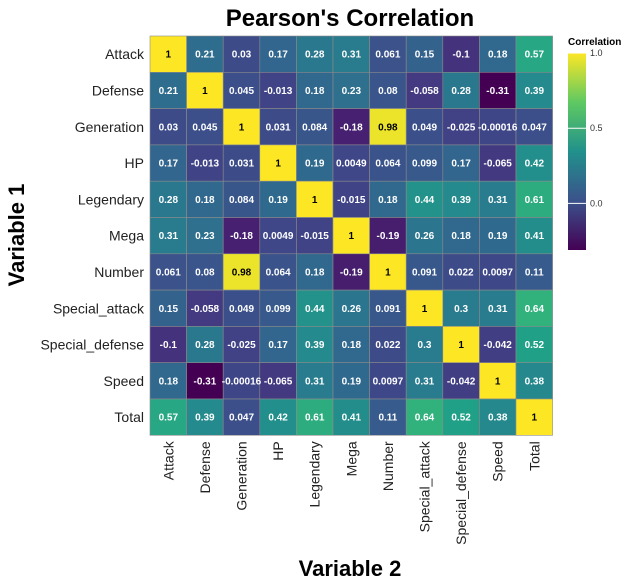 The height and width of the screenshot is (584, 632). Describe the element at coordinates (596, 53) in the screenshot. I see `legend-tick-label: 1.0` at that location.